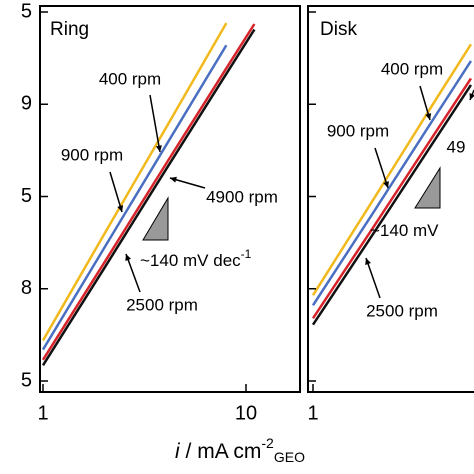 This screenshot has height=474, width=474. Describe the element at coordinates (242, 196) in the screenshot. I see `series-label: 4900 rpm` at that location.